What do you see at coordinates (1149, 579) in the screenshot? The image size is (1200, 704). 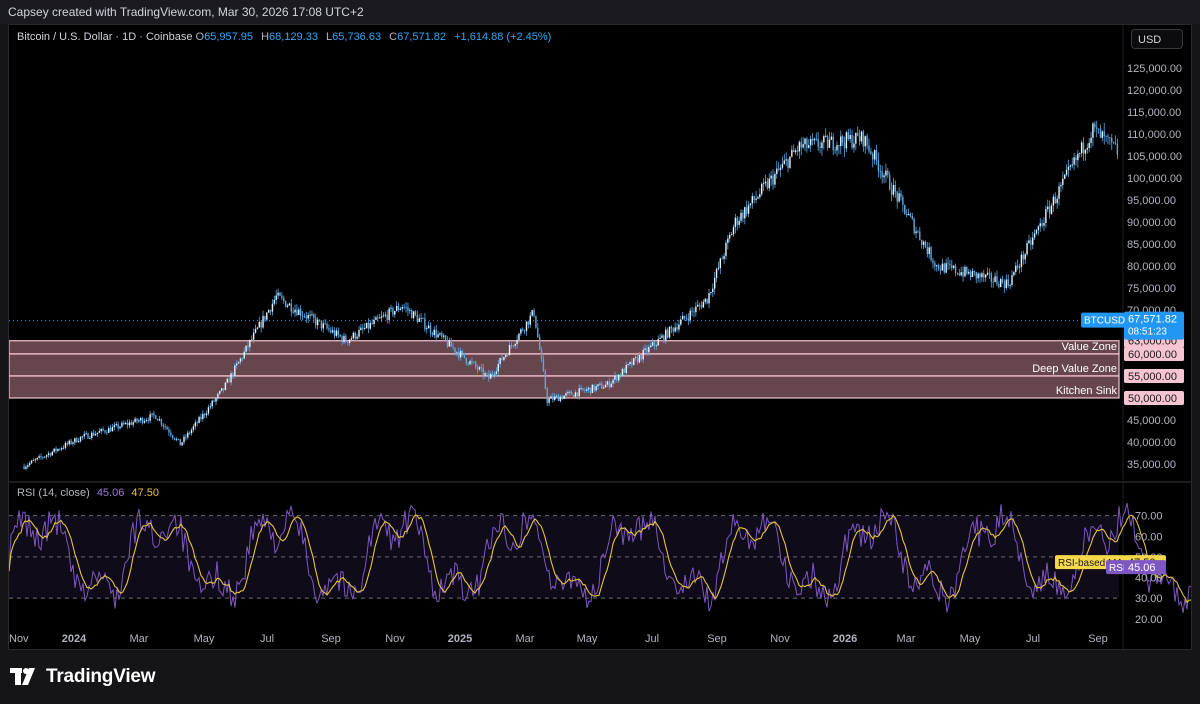 I see `rsi-tick-3: 40.00` at bounding box center [1149, 579].